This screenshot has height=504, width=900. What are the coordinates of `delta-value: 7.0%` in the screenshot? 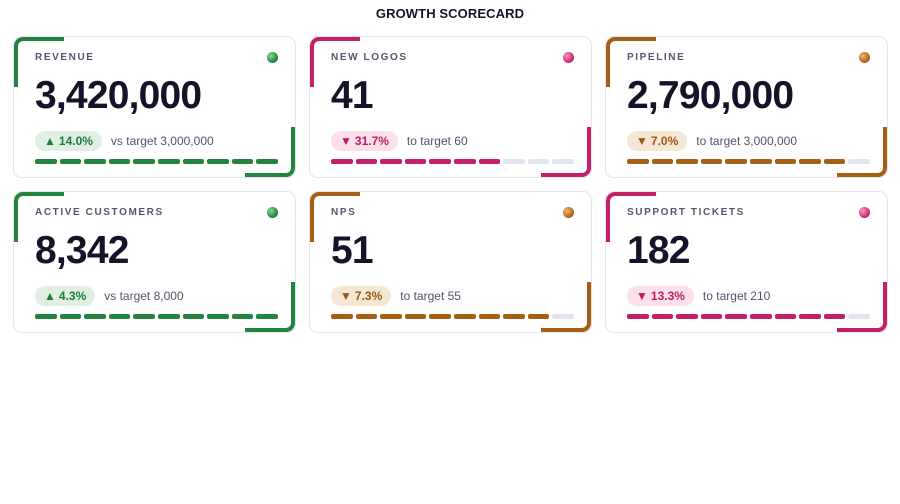 It's located at (664, 141).